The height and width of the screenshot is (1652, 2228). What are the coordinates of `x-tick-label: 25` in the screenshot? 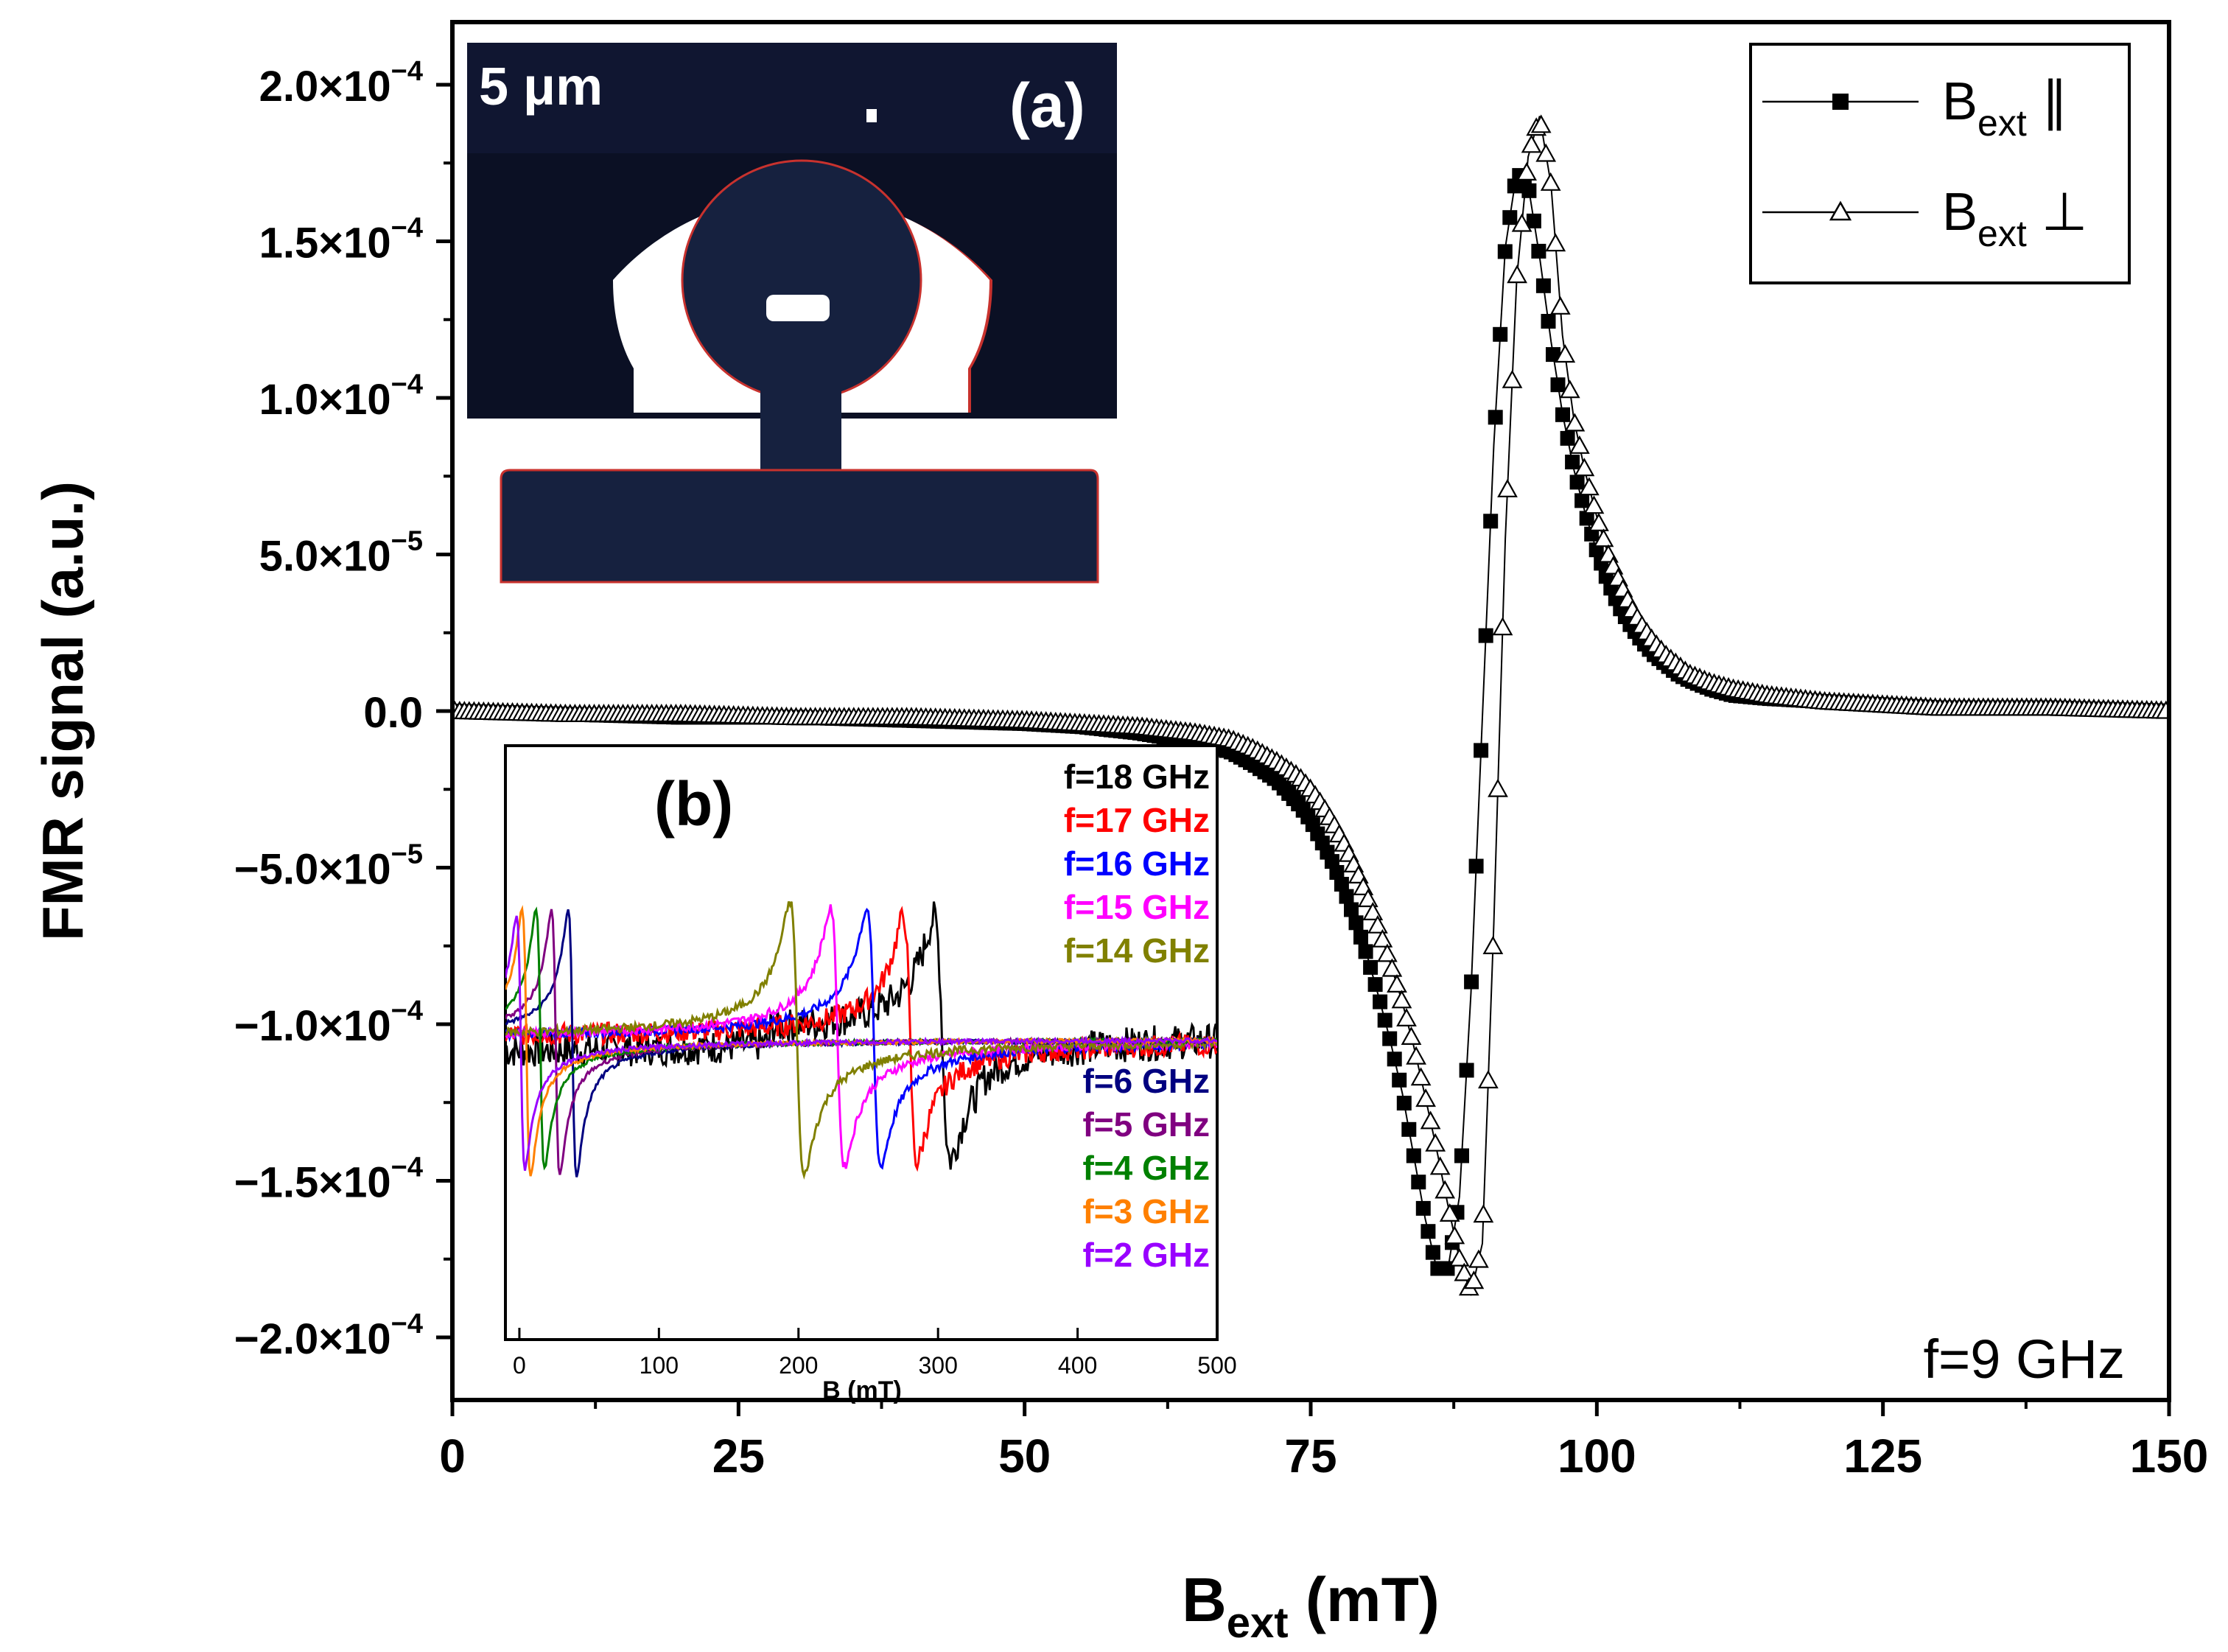 It's located at (738, 1456).